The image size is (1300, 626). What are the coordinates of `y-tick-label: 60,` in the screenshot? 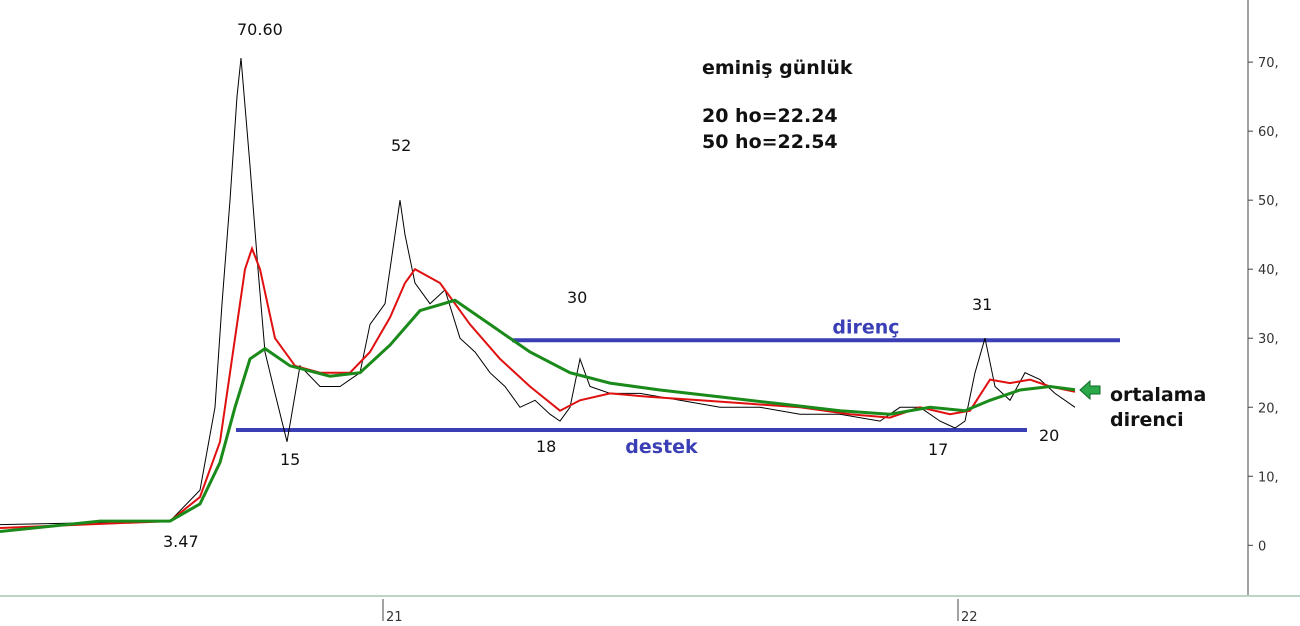 It's located at (1268, 132).